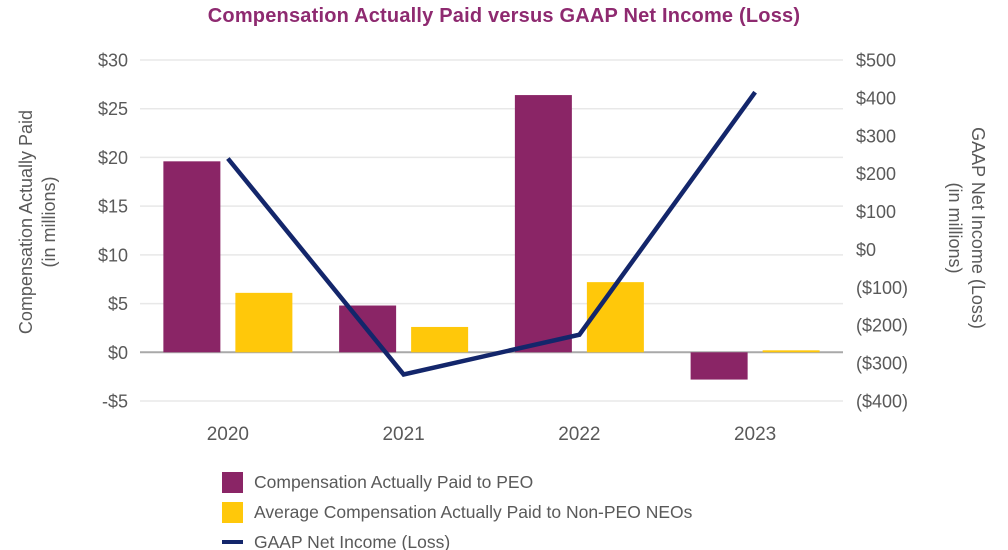 The width and height of the screenshot is (1008, 550). I want to click on legend-label-peo: Compensation Actually Paid to PEO, so click(394, 481).